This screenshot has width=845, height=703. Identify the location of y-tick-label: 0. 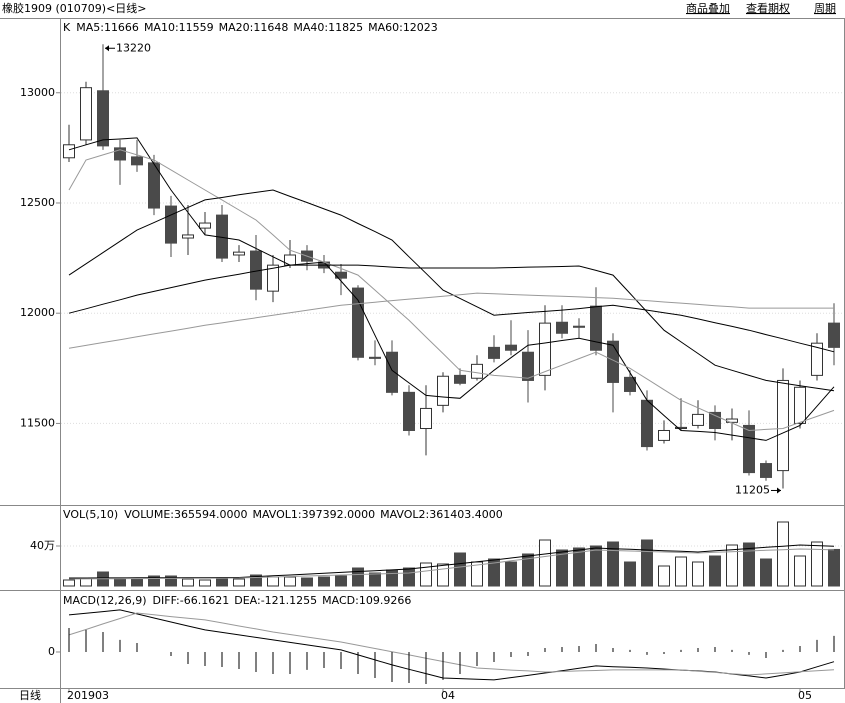
(51, 651).